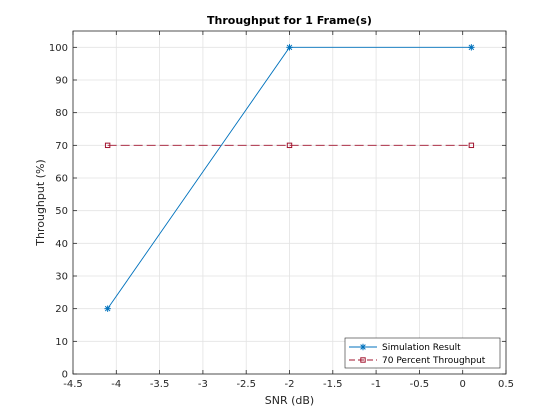 The width and height of the screenshot is (560, 420). I want to click on x-tick-label: -4, so click(116, 384).